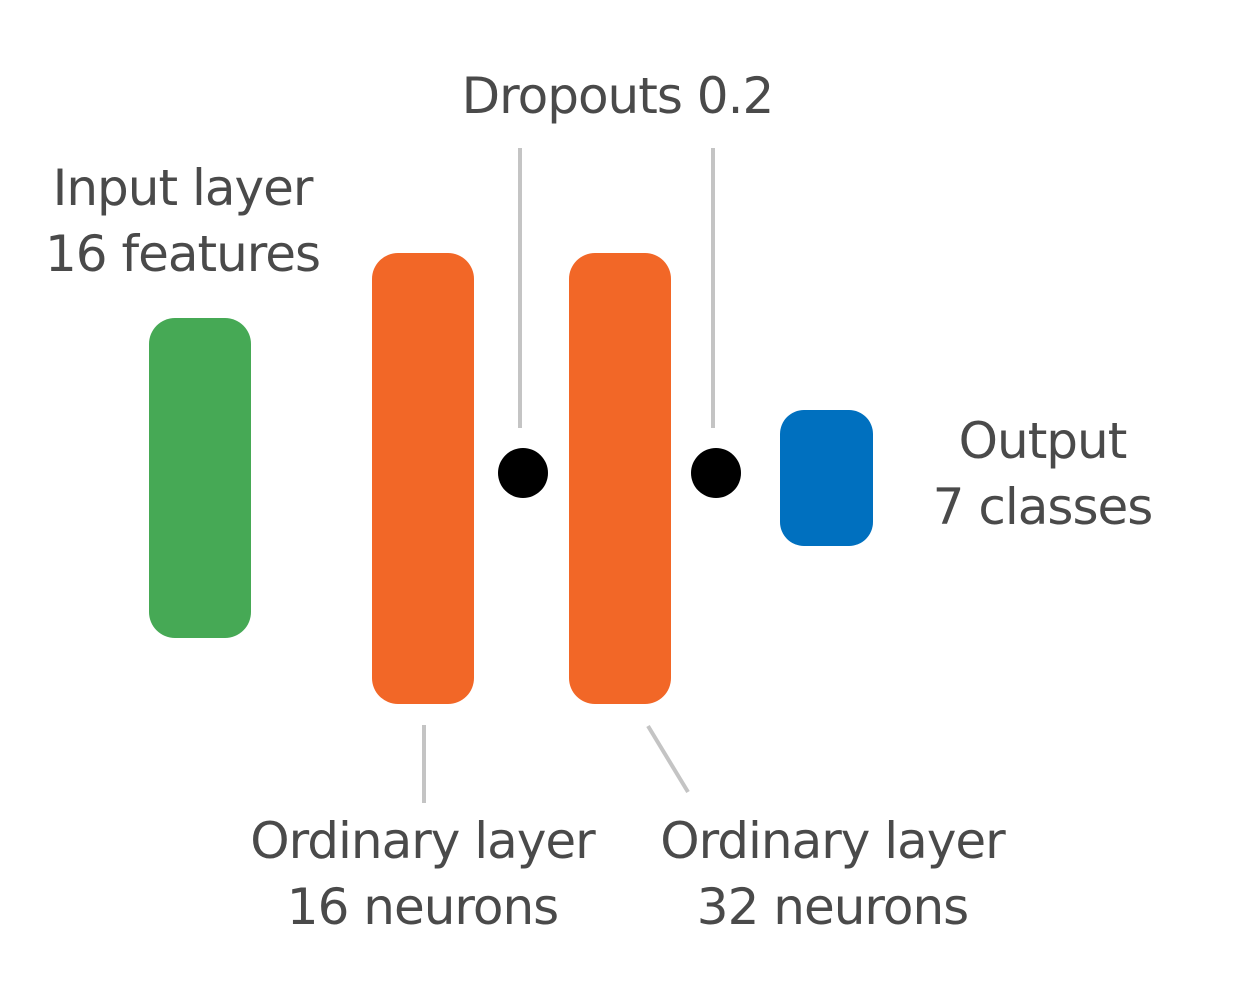 This screenshot has width=1250, height=1000. I want to click on ordinary-layer-32-leader, so click(668, 759).